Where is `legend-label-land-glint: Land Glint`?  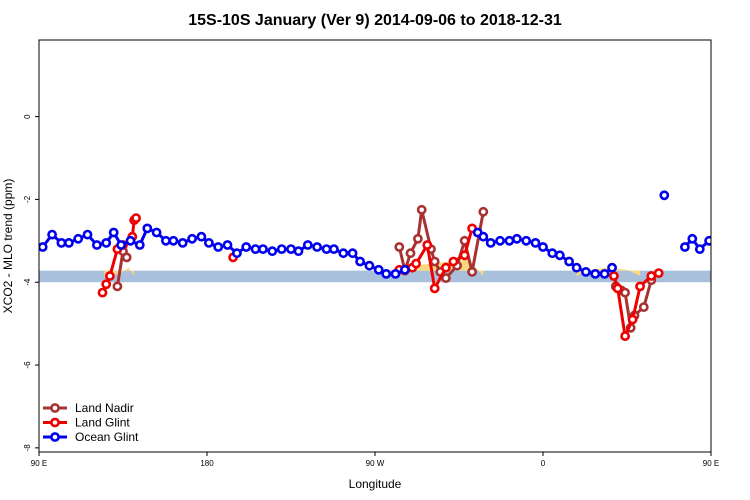 legend-label-land-glint: Land Glint is located at coordinates (102, 423).